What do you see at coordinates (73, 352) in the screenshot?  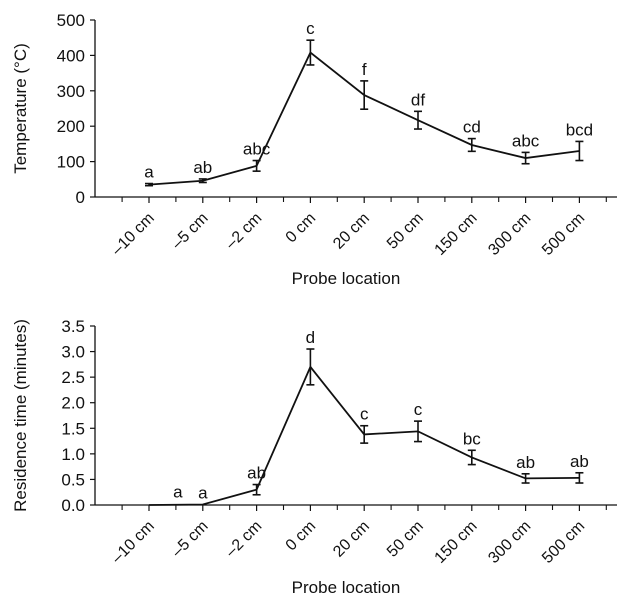 I see `y-tick-label: 3.0` at bounding box center [73, 352].